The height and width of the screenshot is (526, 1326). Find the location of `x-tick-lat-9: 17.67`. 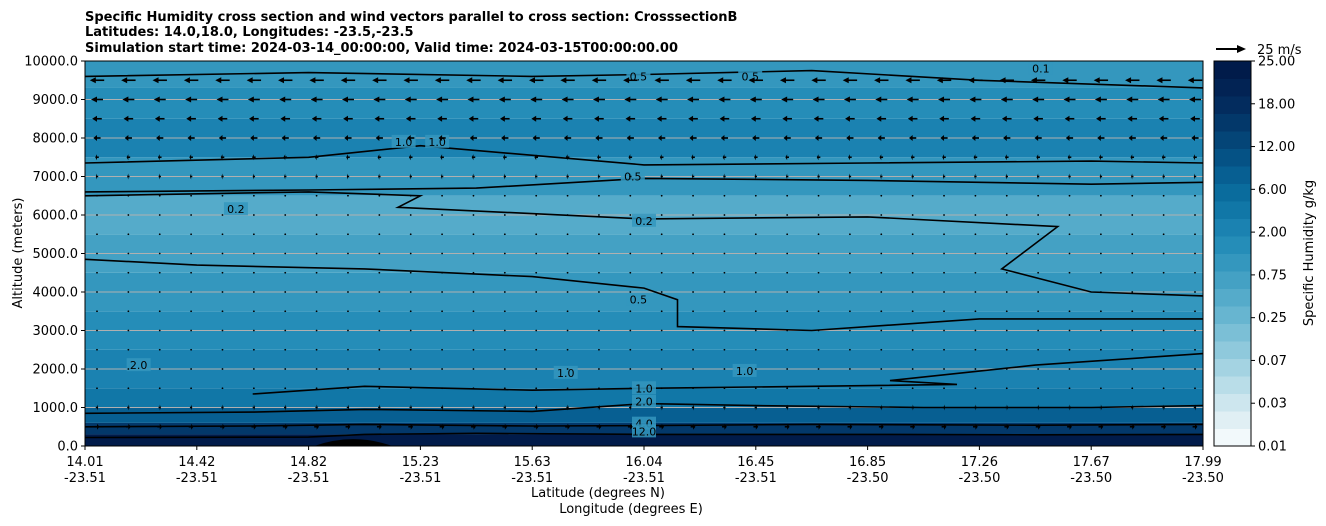

x-tick-lat-9: 17.67 is located at coordinates (1091, 462).